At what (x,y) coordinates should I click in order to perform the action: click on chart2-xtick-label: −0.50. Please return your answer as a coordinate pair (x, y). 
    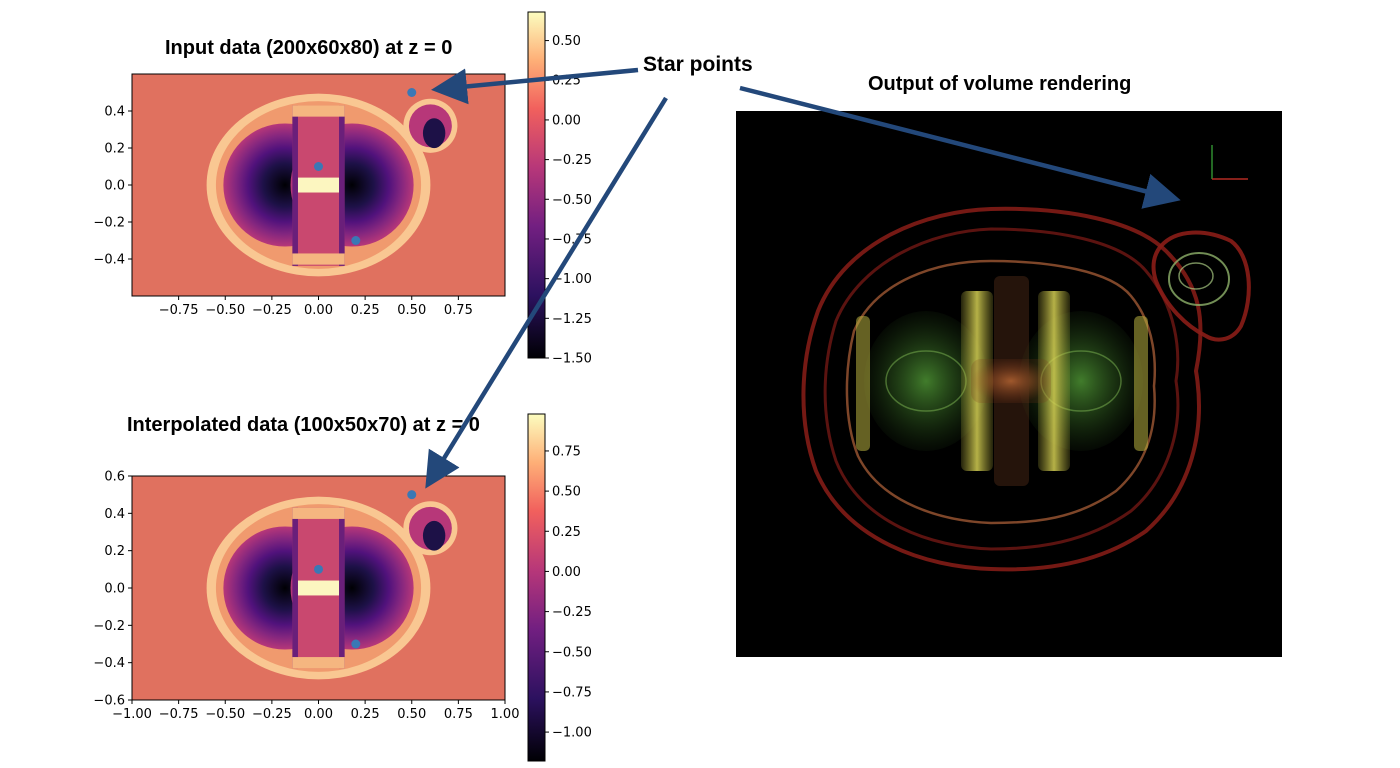
    Looking at the image, I should click on (225, 714).